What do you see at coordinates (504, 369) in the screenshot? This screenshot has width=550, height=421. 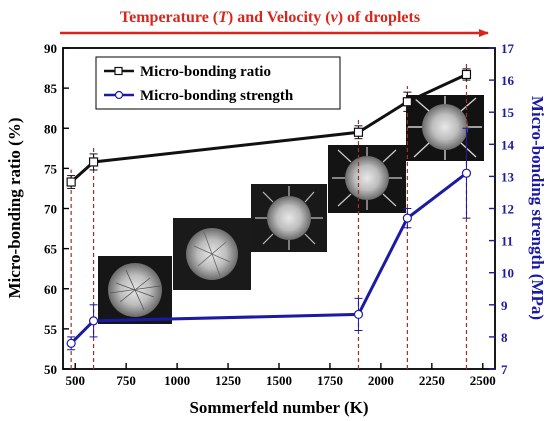 I see `y-right-tick-label: 7` at bounding box center [504, 369].